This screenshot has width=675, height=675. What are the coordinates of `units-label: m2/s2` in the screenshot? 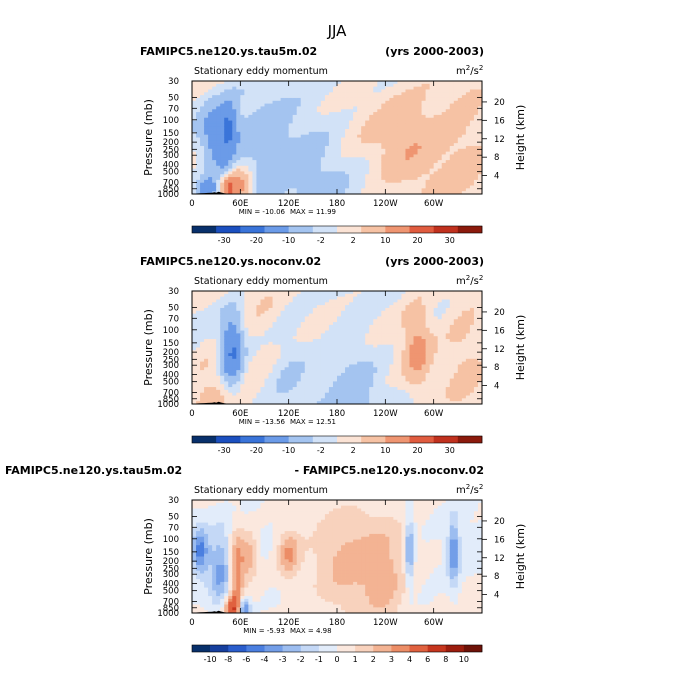 It's located at (469, 70).